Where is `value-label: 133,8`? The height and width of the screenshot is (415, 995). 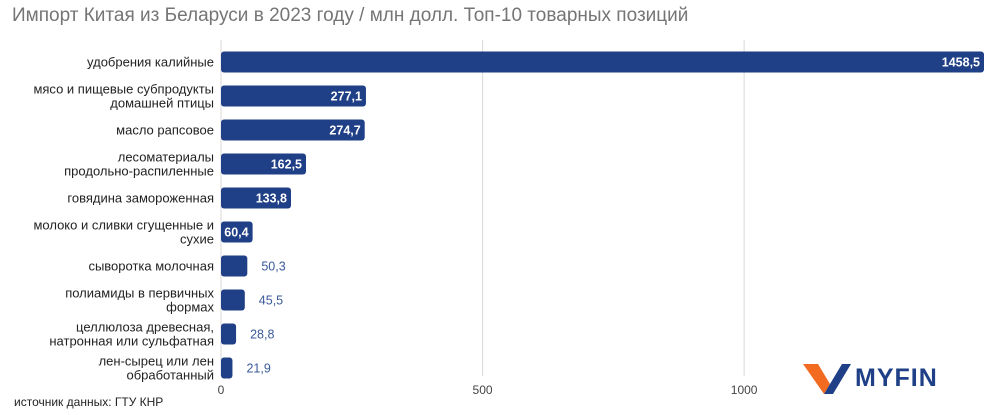
value-label: 133,8 is located at coordinates (271, 199).